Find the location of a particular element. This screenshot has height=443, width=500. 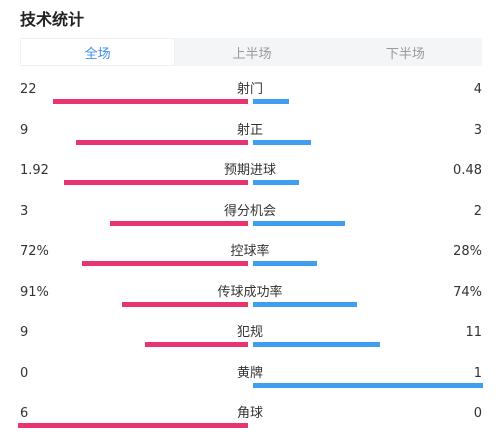

period-tabs: 全场 上半场 下半场 is located at coordinates (251, 52).